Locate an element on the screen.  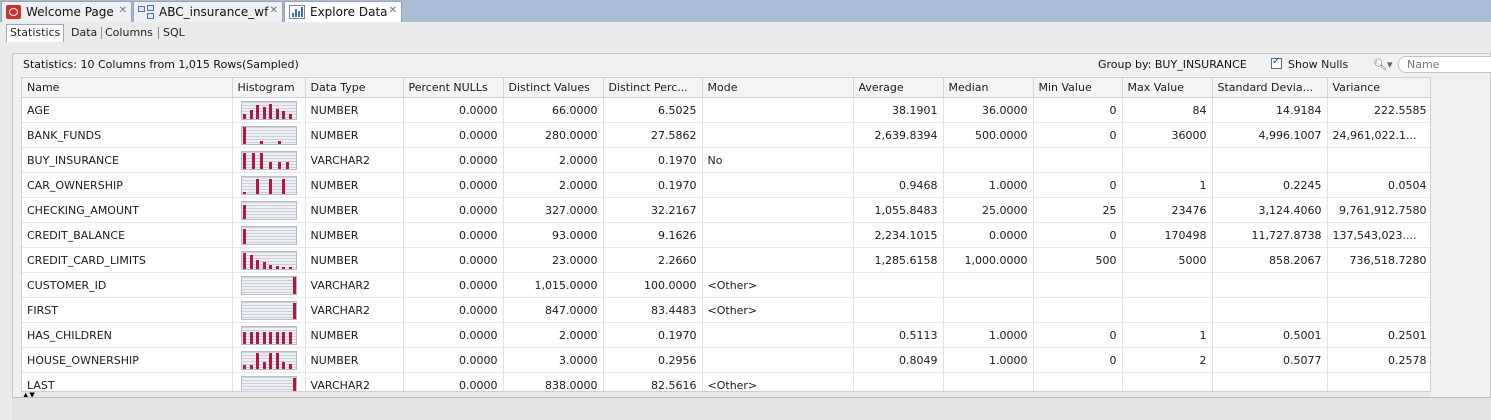
cell-std: 11,727.8738 is located at coordinates (1270, 235).